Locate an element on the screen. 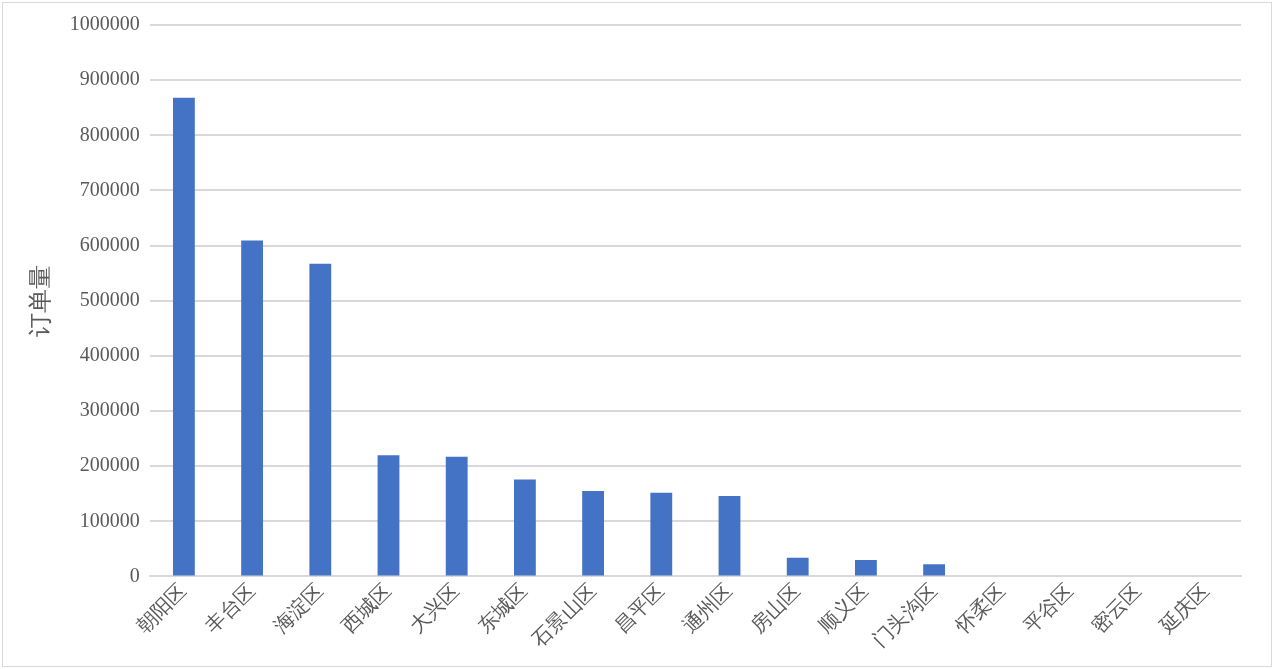  x-tick-label: 怀柔区 is located at coordinates (979, 608).